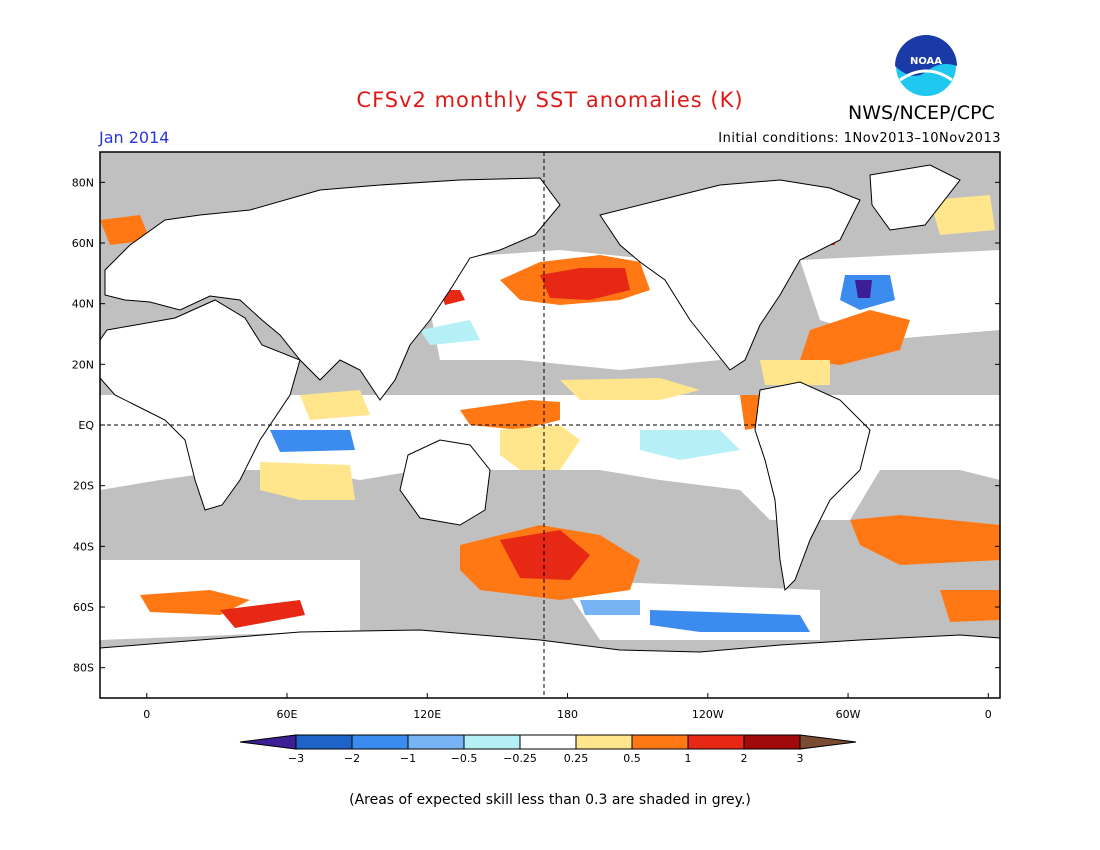 The height and width of the screenshot is (850, 1100). I want to click on noaa-logo: NOAA, so click(926, 66).